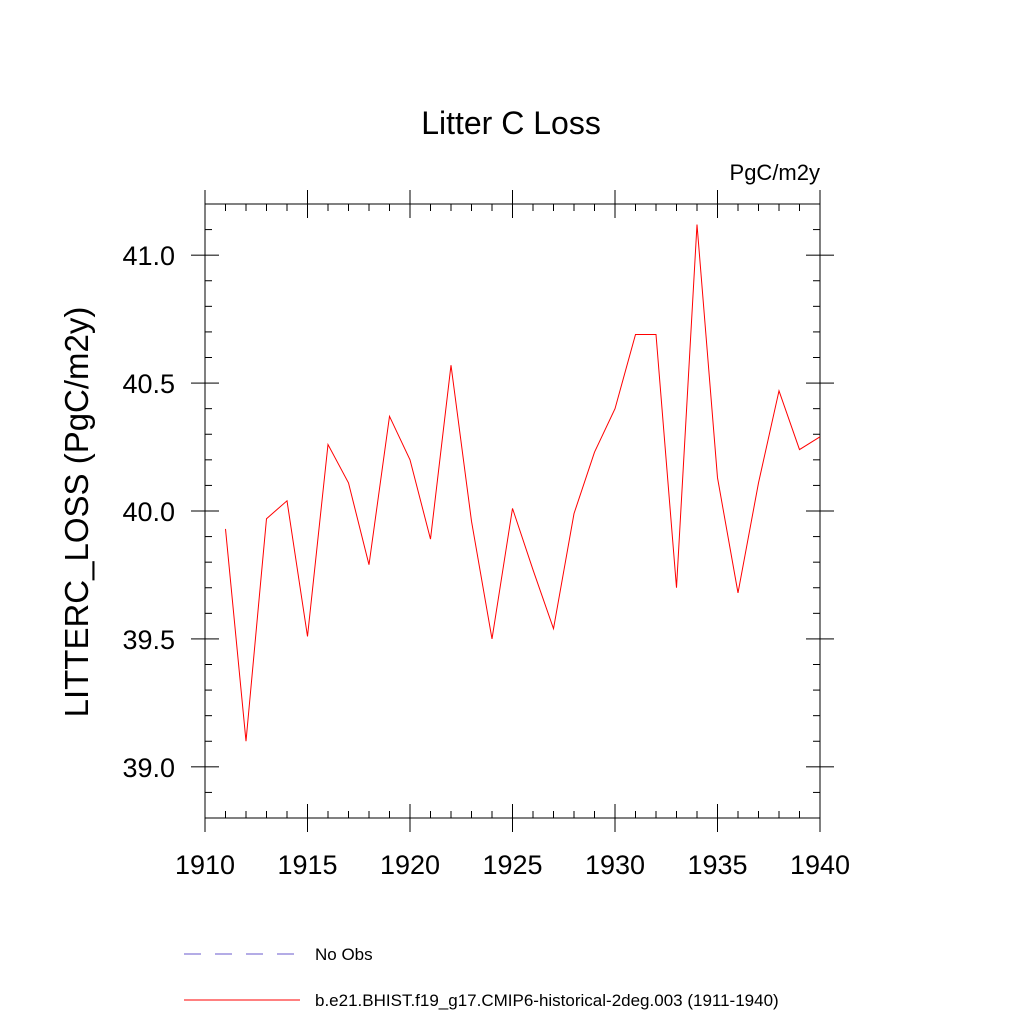 This screenshot has height=1024, width=1024. I want to click on legend-label-no-obs: No Obs, so click(344, 954).